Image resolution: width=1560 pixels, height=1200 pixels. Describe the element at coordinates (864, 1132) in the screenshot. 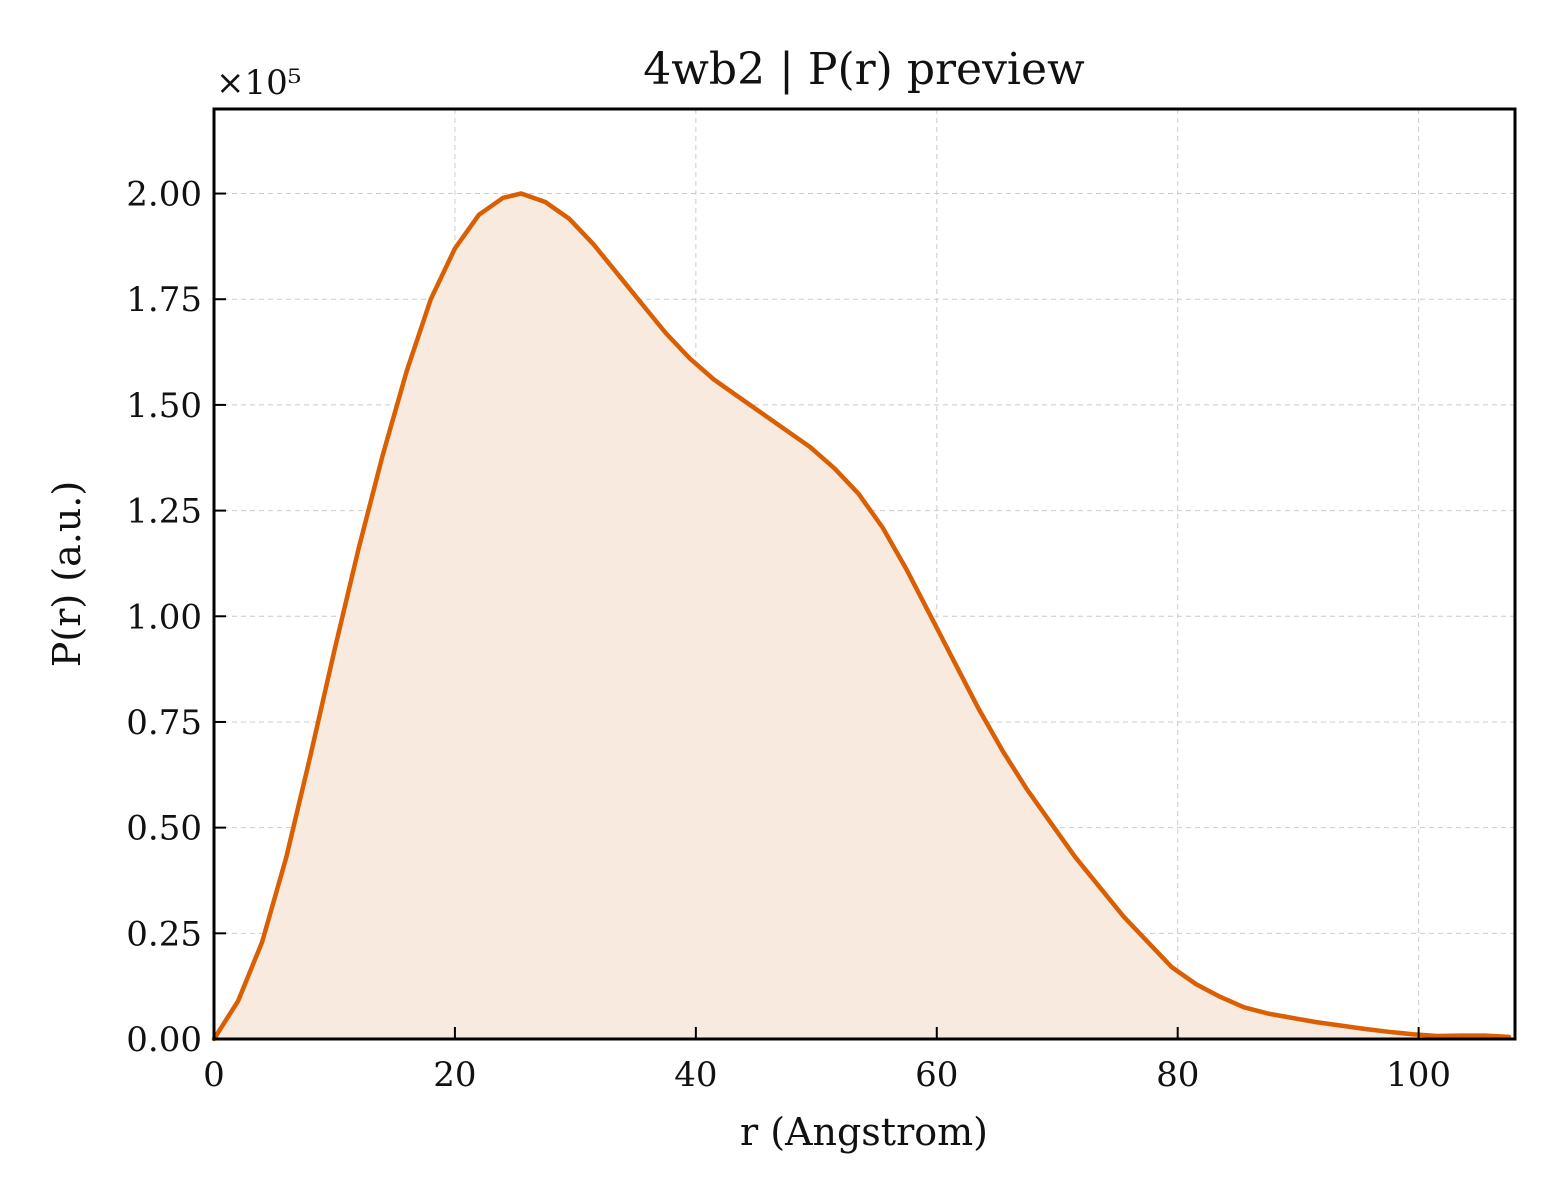

I see `x-axis-label: r (Angstrom)` at that location.